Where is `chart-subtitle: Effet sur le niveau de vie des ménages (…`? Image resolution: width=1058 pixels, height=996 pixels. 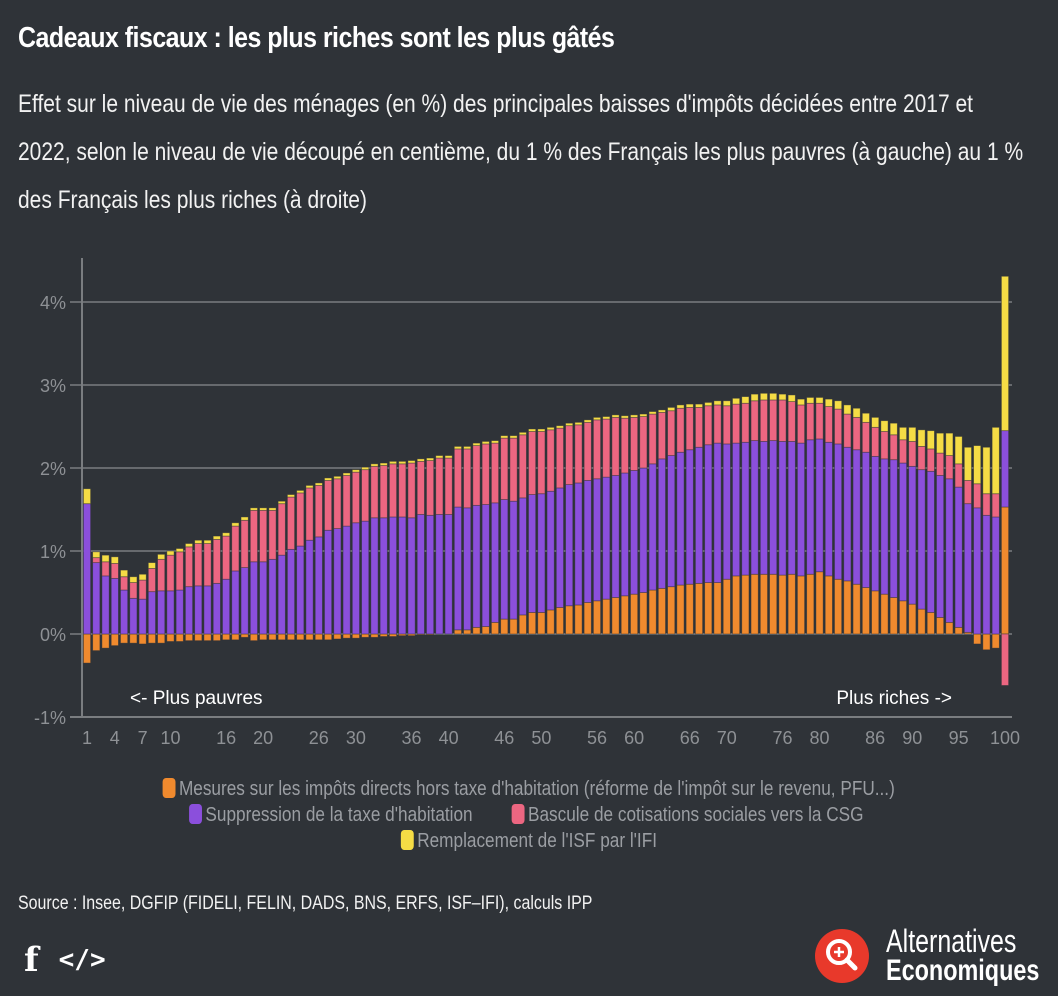
chart-subtitle: Effet sur le niveau de vie des ménages (… is located at coordinates (521, 152).